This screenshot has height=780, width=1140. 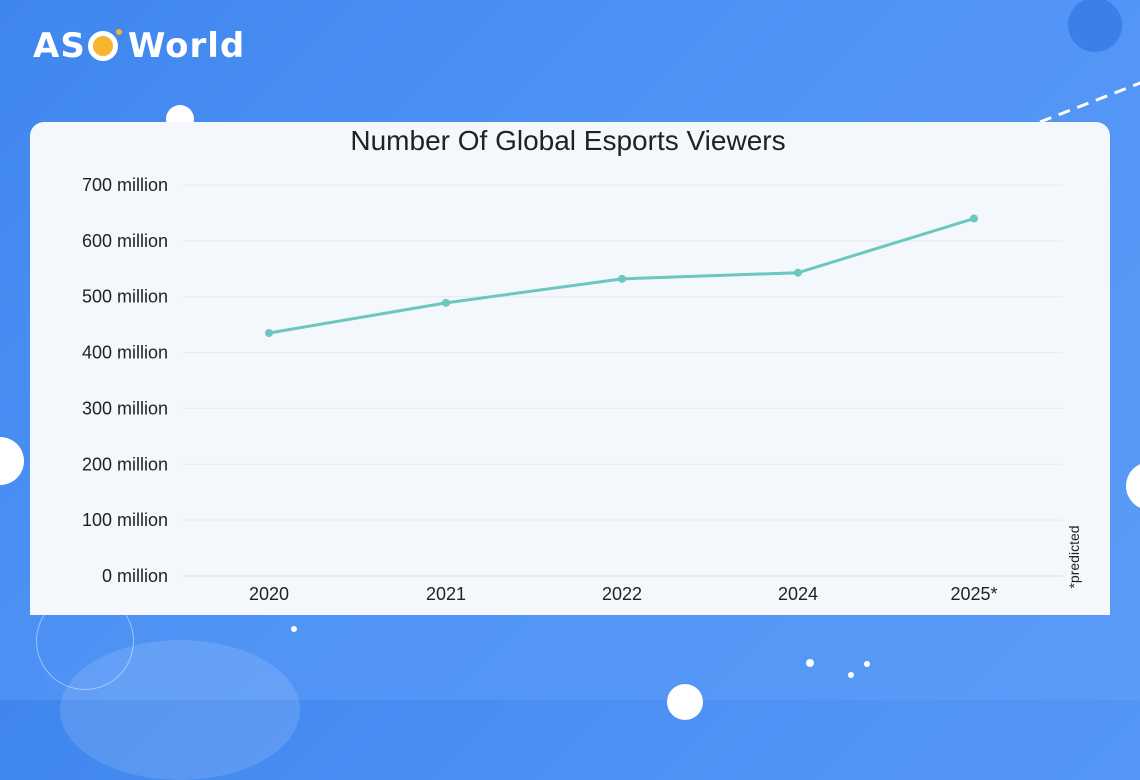 I want to click on y-tick-label: 0 million, so click(x=135, y=576).